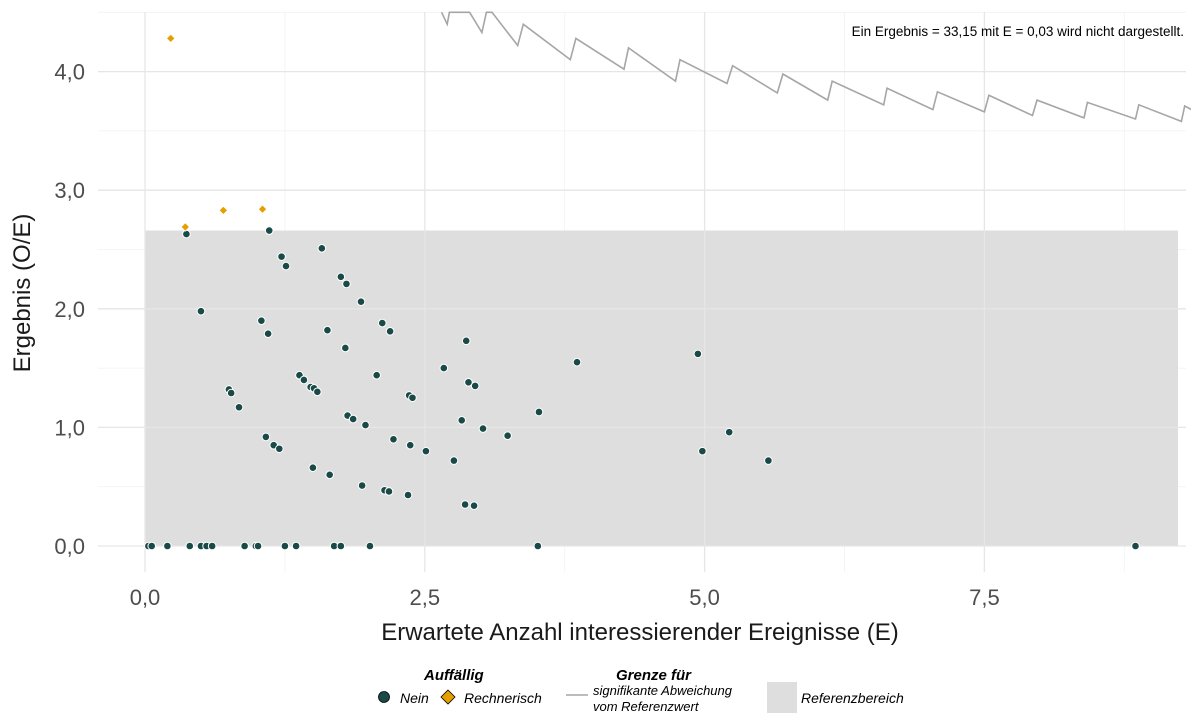  What do you see at coordinates (503, 698) in the screenshot?
I see `legend-label-rechnerisch: Rechnerisch` at bounding box center [503, 698].